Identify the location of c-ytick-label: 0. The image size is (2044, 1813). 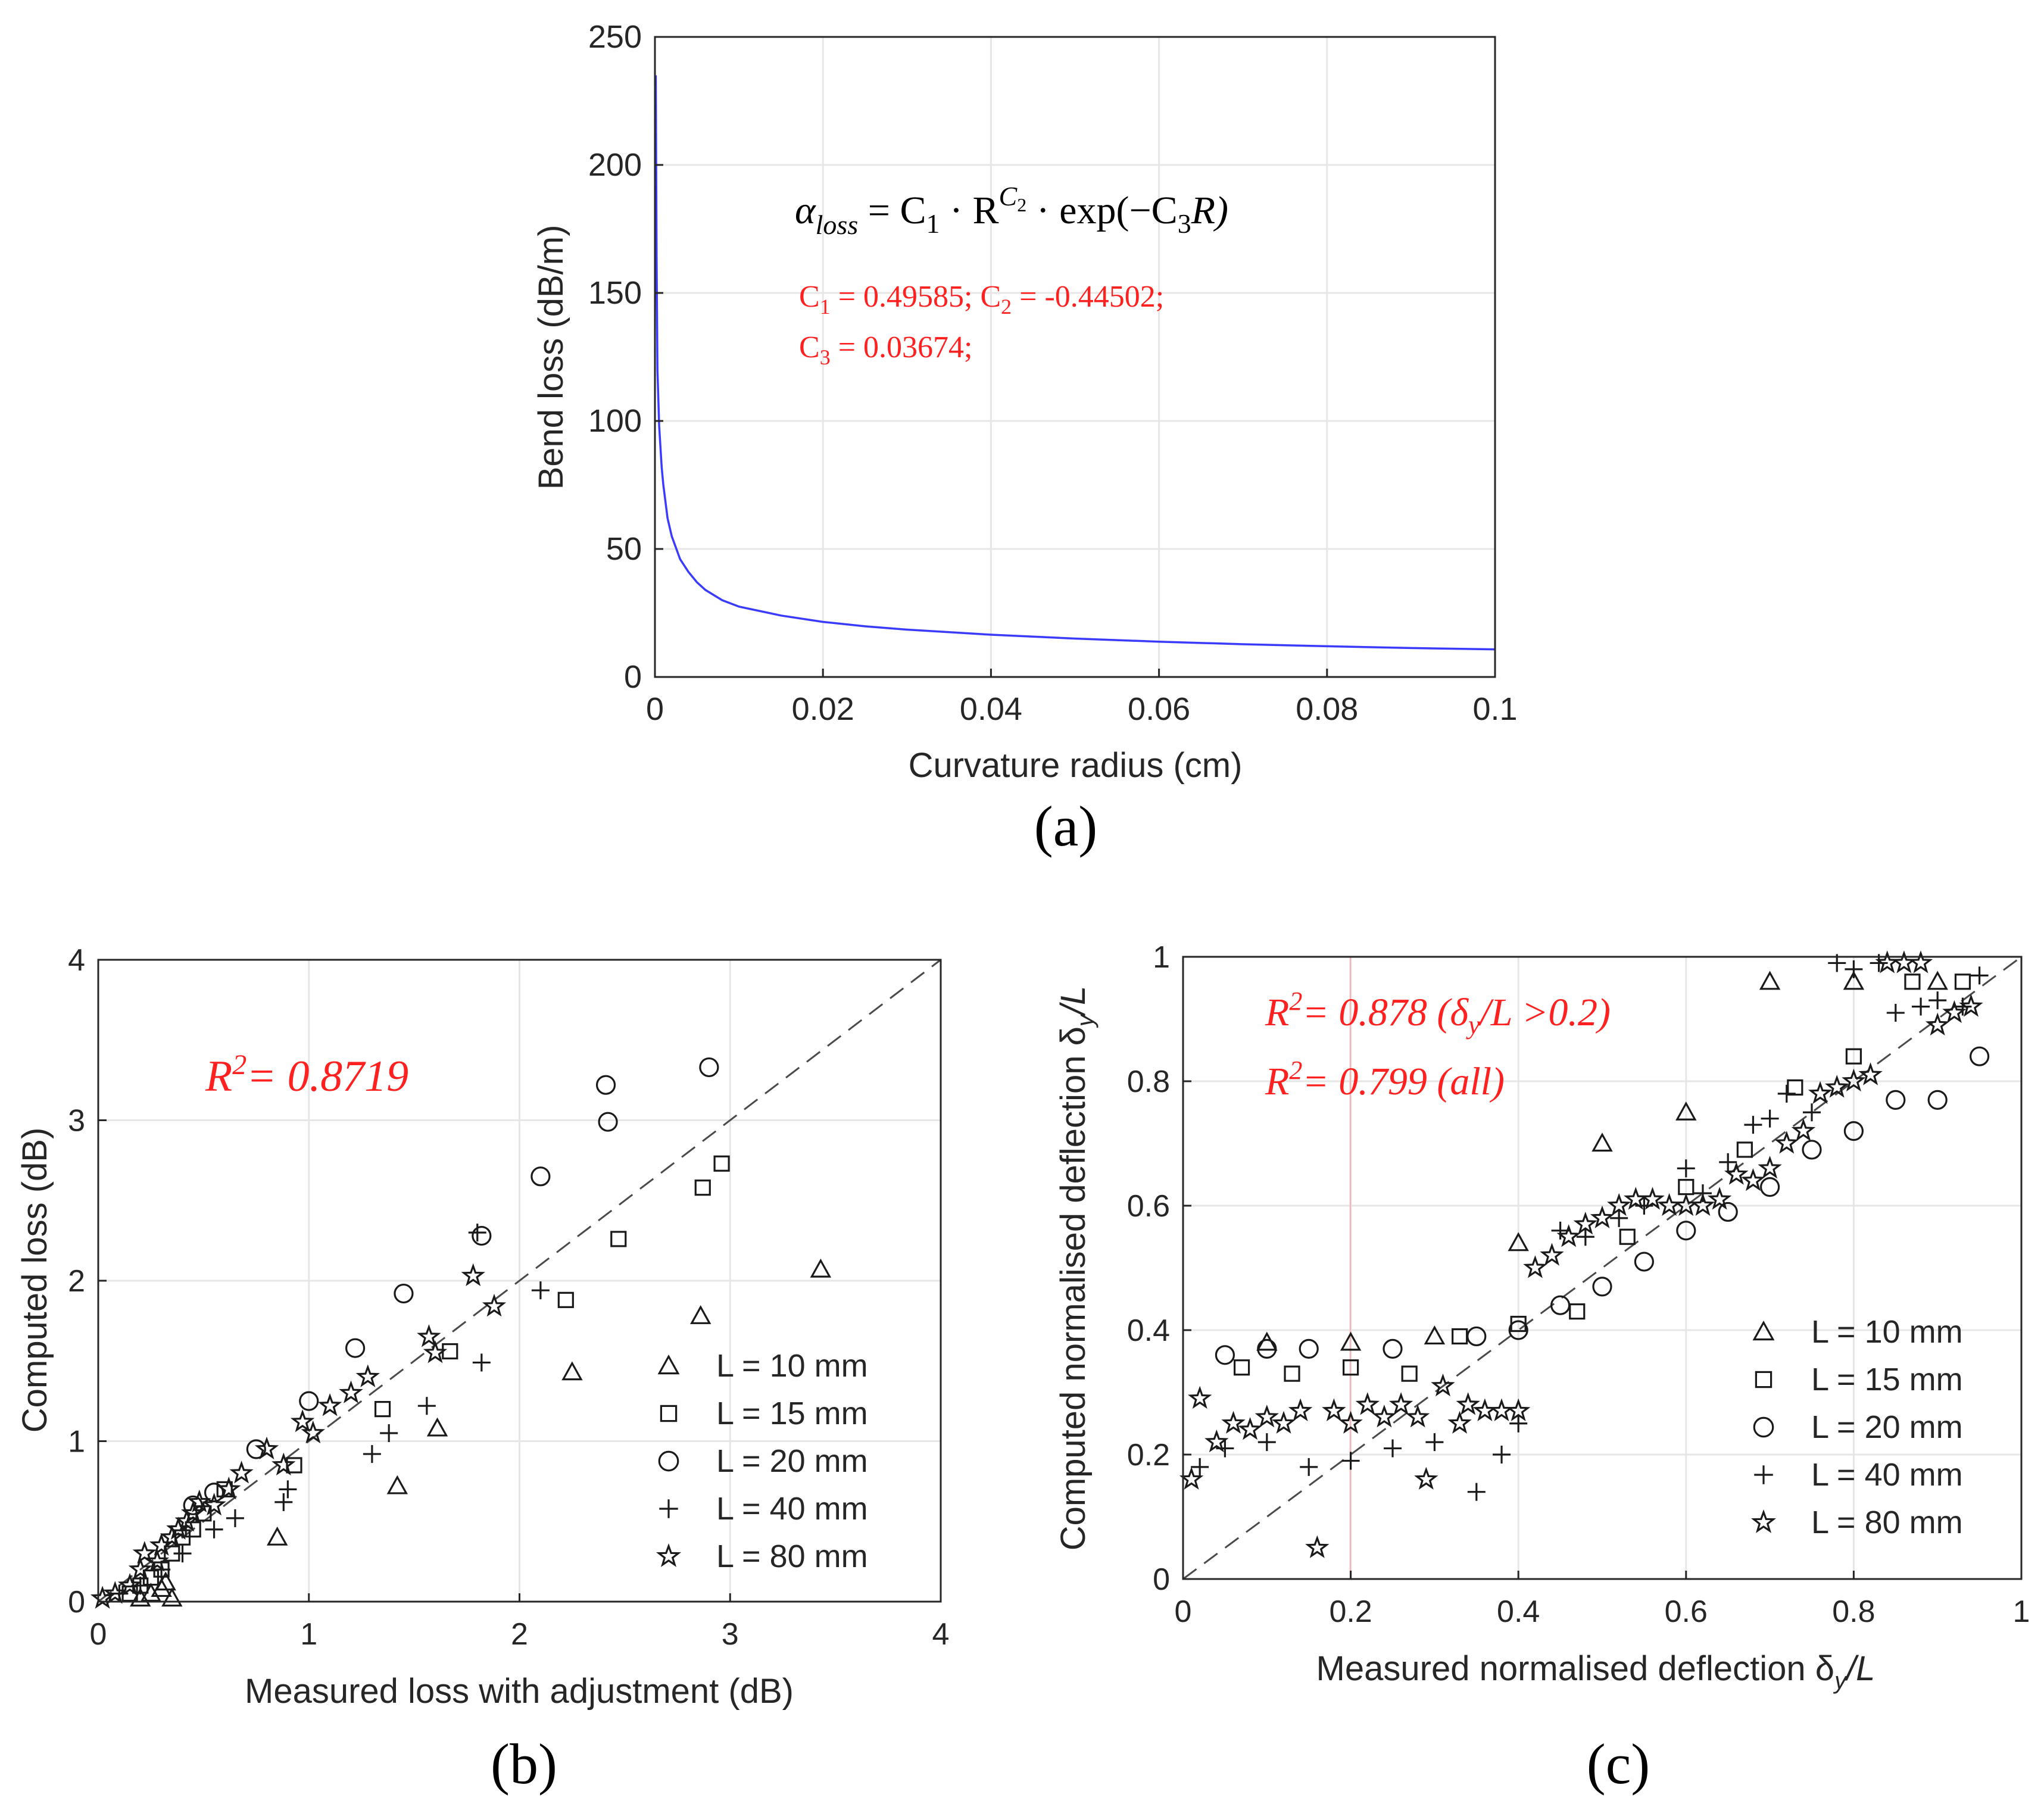
(1161, 1579).